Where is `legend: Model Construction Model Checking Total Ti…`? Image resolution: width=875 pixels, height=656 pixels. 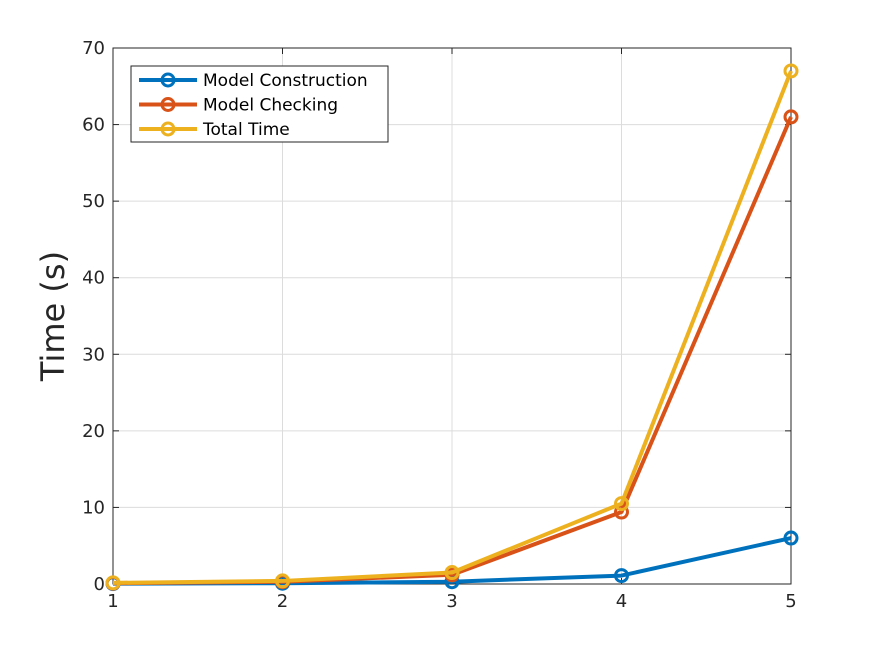 legend: Model Construction Model Checking Total Ti… is located at coordinates (259, 104).